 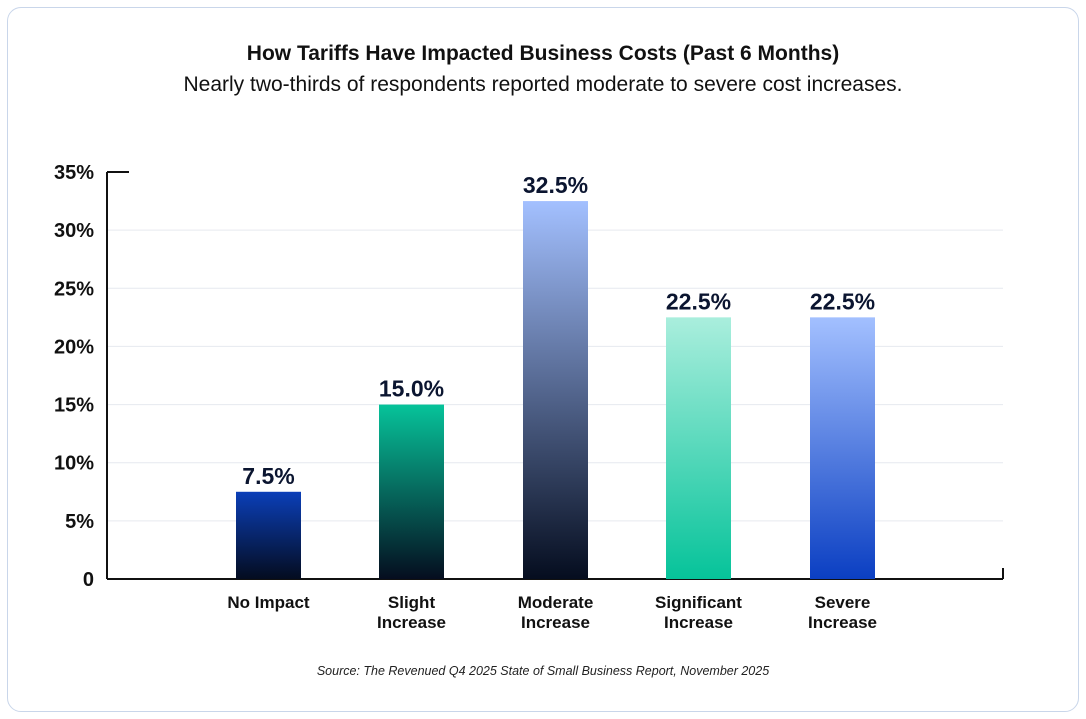 What do you see at coordinates (698, 448) in the screenshot?
I see `bar-significant-increase` at bounding box center [698, 448].